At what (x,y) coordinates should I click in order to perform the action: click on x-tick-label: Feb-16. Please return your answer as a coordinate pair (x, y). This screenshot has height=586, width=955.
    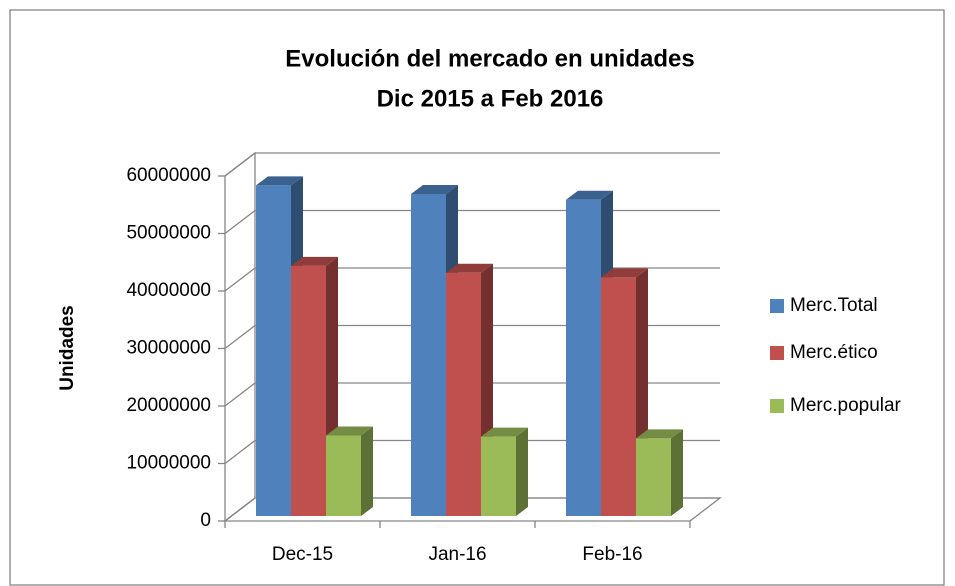
    Looking at the image, I should click on (612, 554).